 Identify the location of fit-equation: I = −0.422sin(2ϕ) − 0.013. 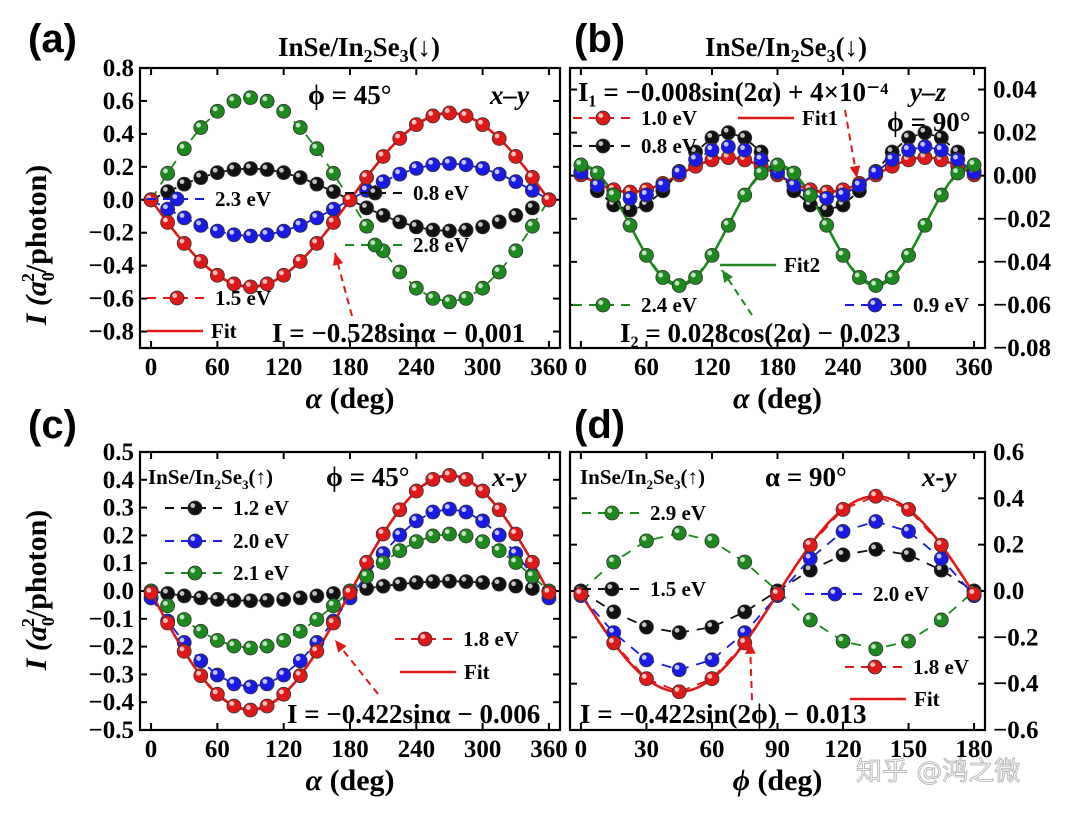
(723, 714).